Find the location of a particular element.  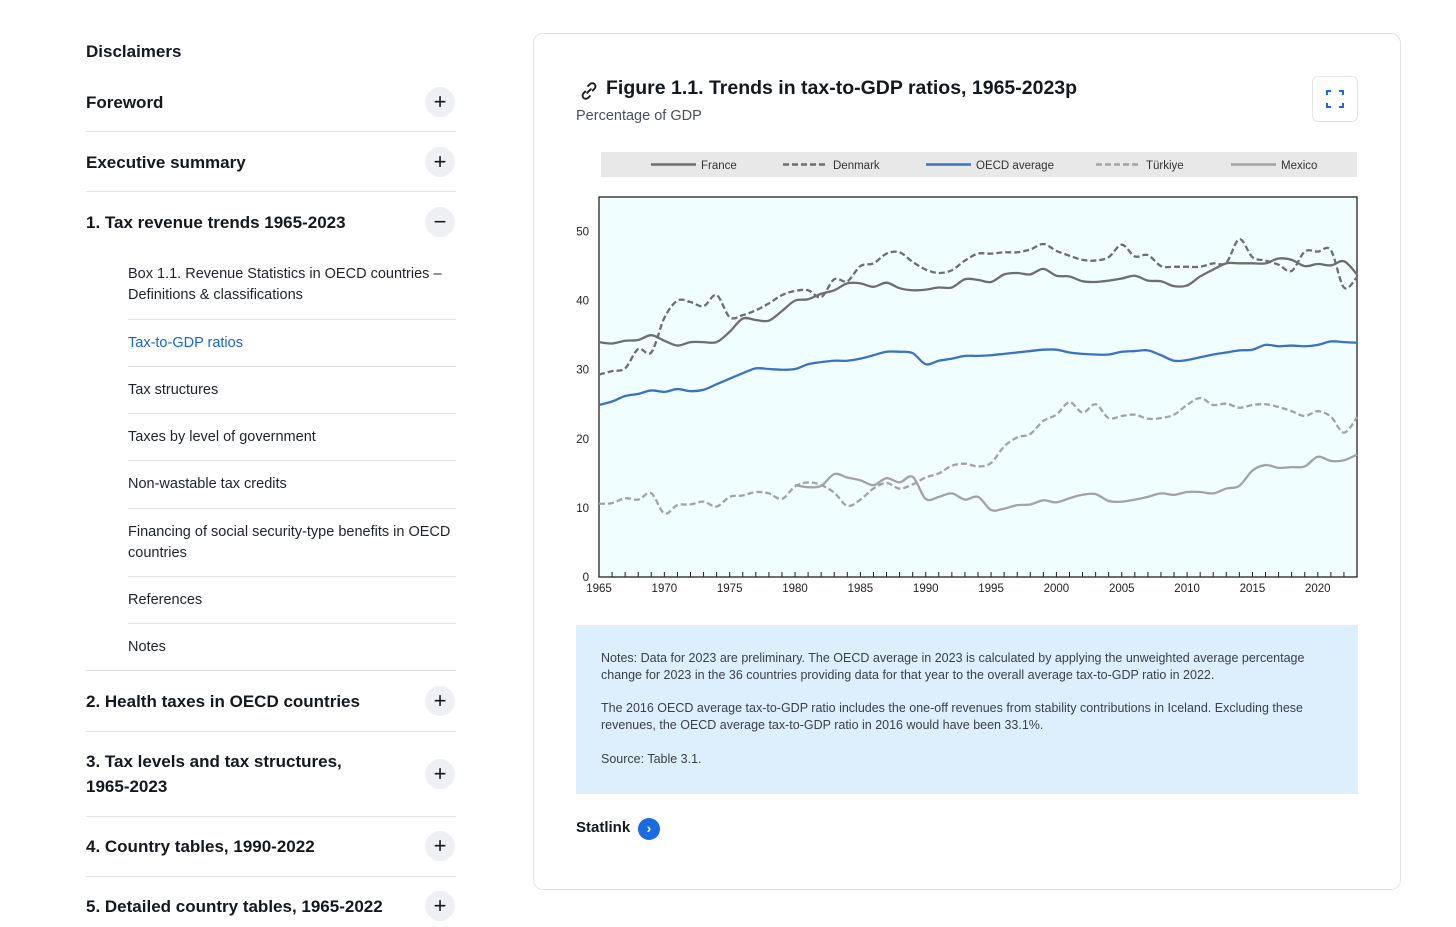

toc-disclaimers: Disclaimers is located at coordinates (134, 51).